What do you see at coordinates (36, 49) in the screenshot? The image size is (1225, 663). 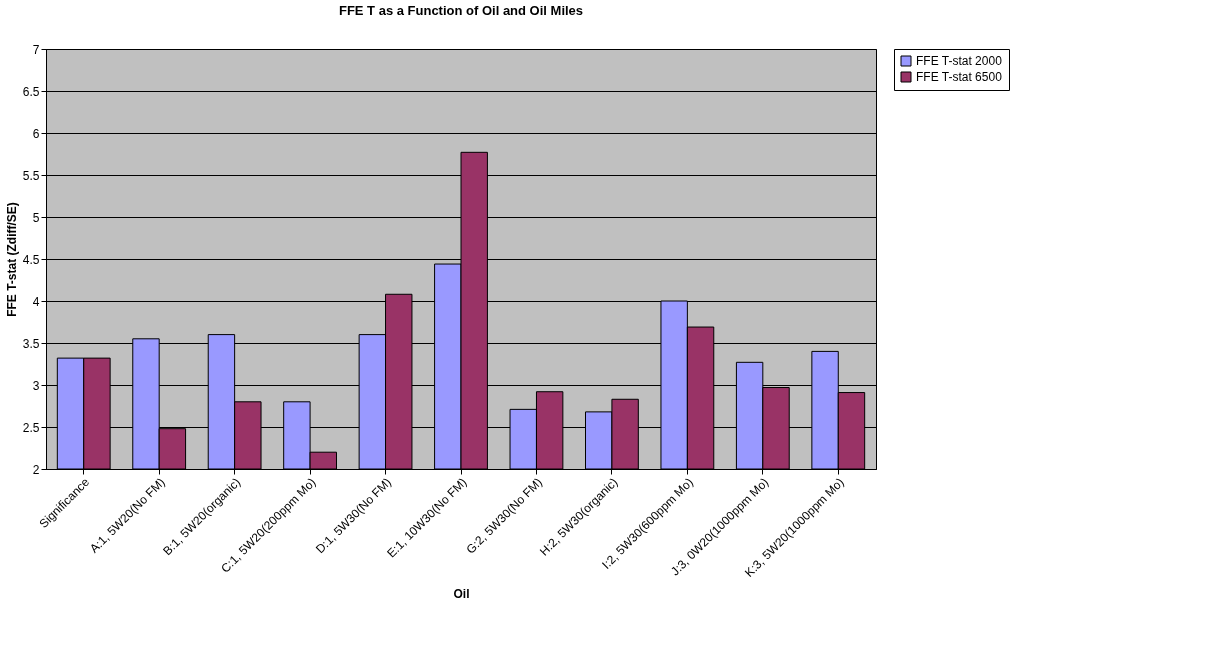 I see `y-tick-label: 7` at bounding box center [36, 49].